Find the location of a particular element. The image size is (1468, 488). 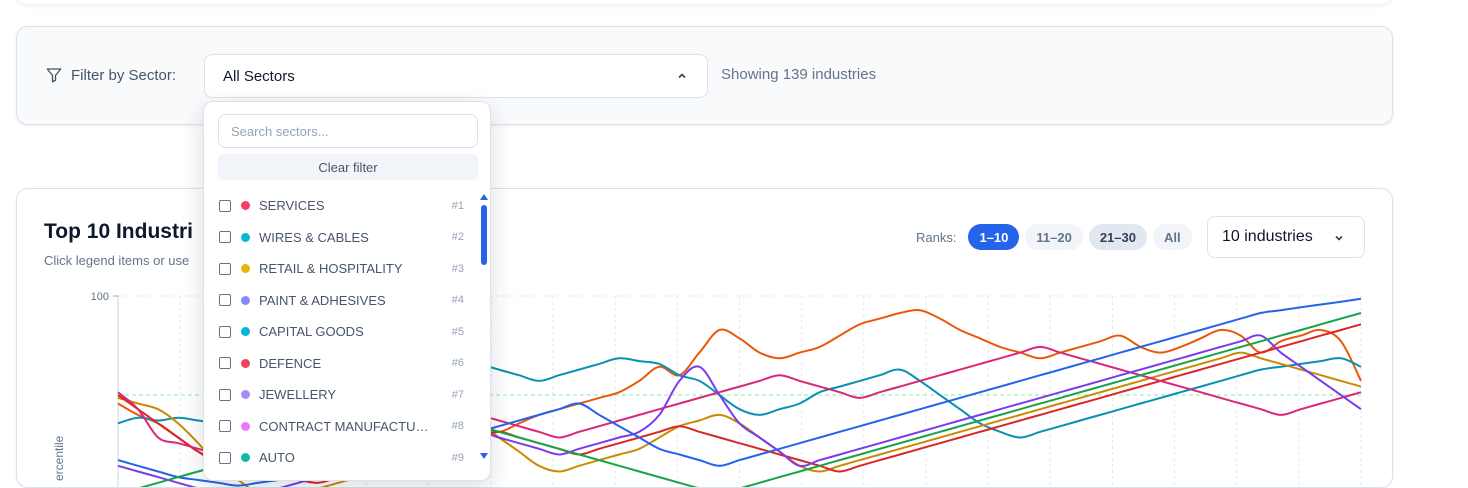

filter-icon is located at coordinates (54, 75).